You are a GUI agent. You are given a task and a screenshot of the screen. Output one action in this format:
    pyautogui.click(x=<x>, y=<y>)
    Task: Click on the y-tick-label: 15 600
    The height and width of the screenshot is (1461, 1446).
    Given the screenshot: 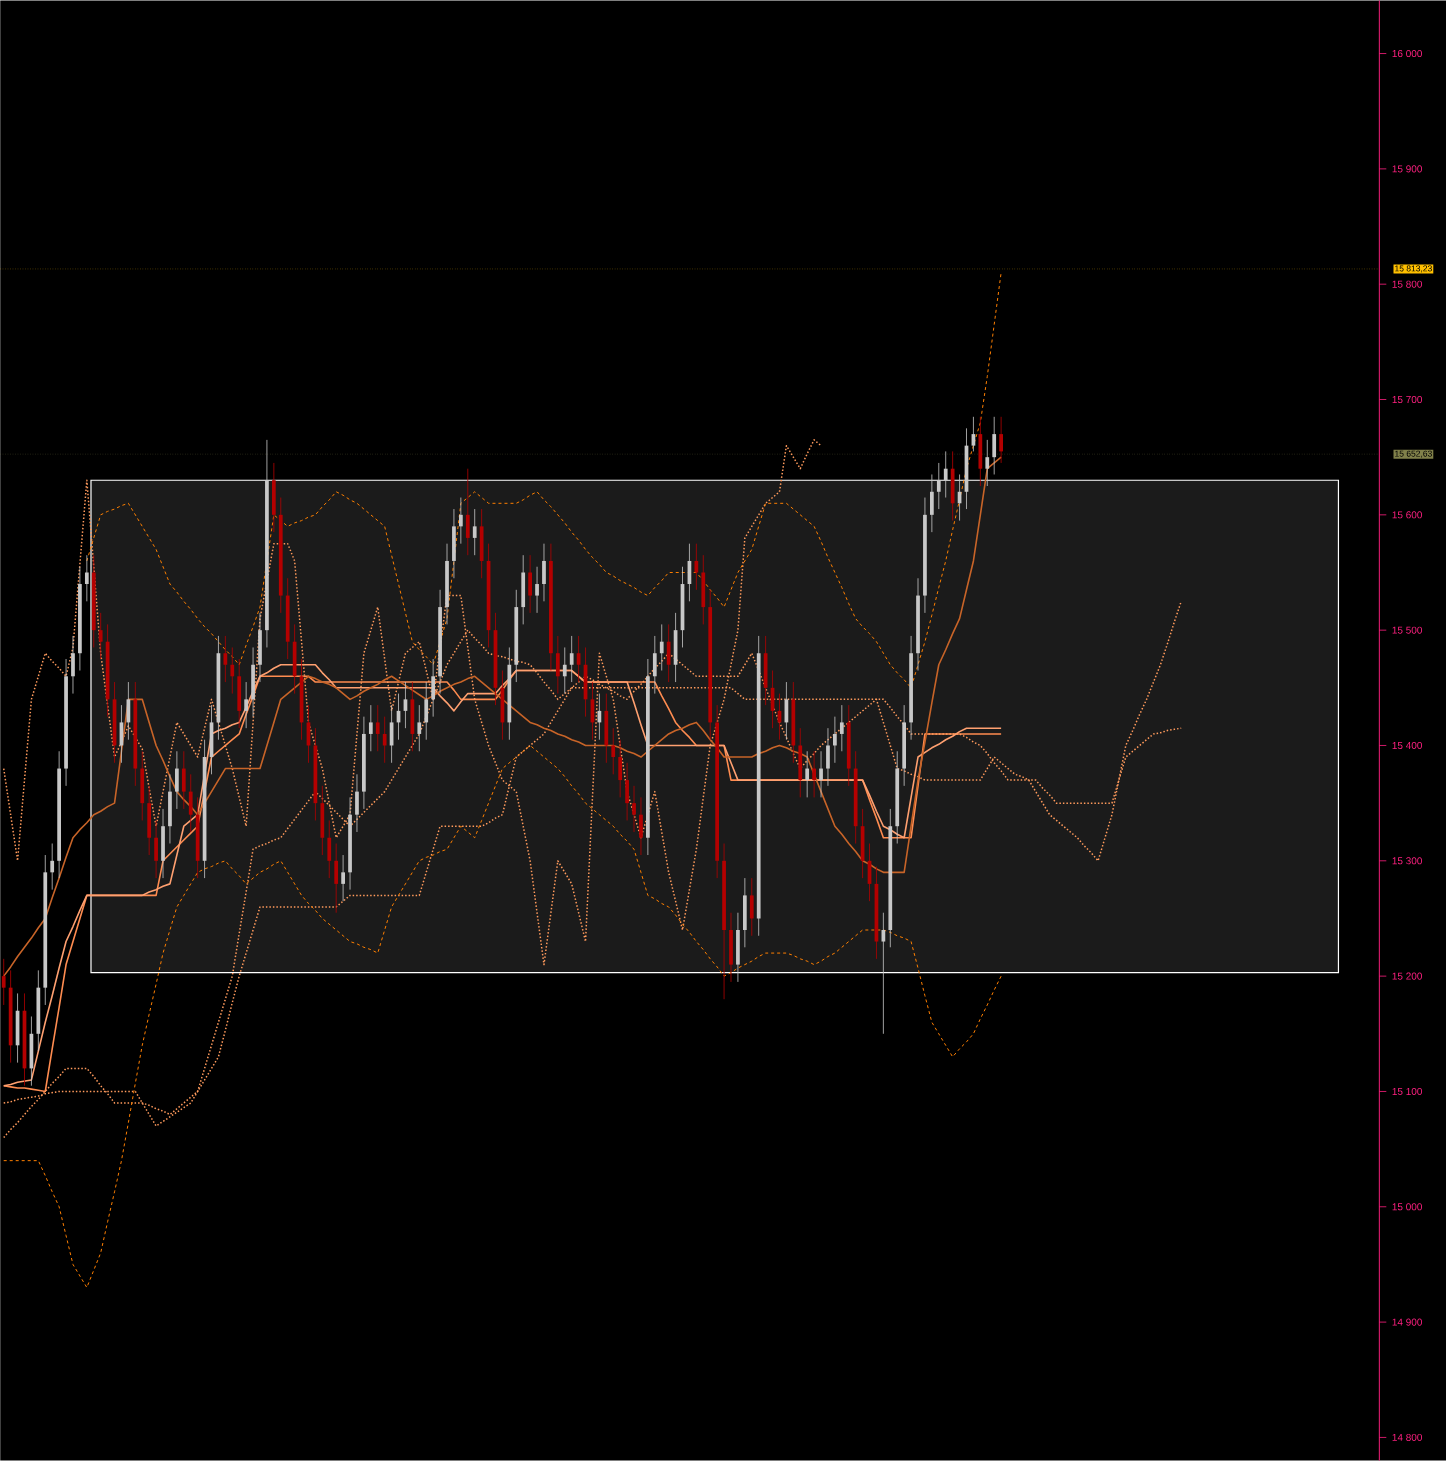 What is the action you would take?
    pyautogui.click(x=1407, y=515)
    